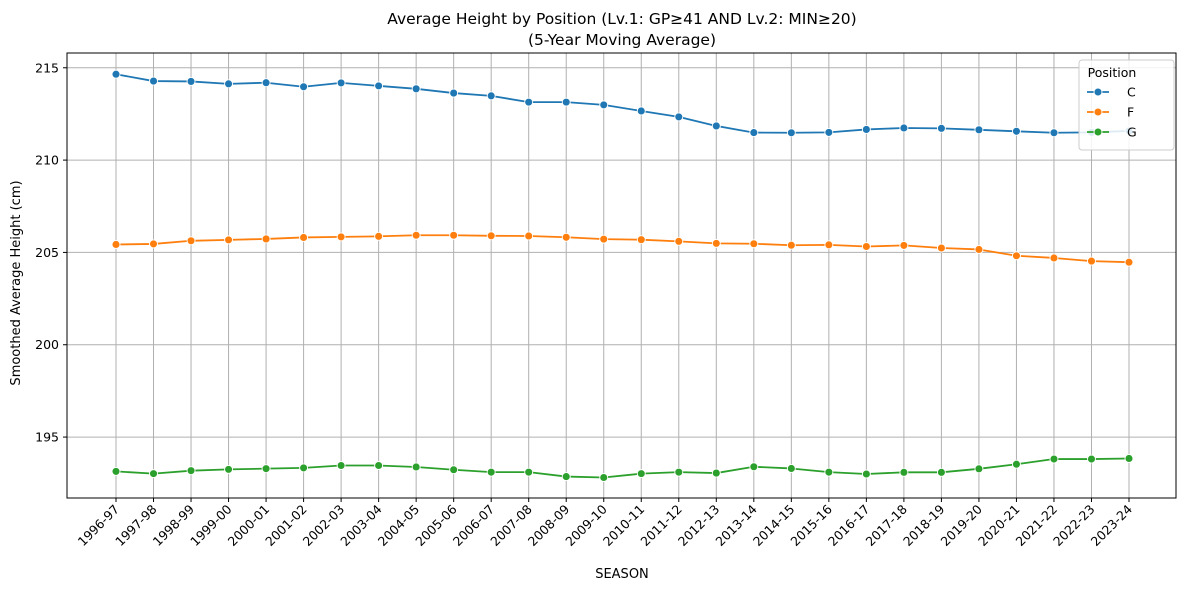 The width and height of the screenshot is (1189, 590). Describe the element at coordinates (1098, 92) in the screenshot. I see `legend-marker-c` at that location.